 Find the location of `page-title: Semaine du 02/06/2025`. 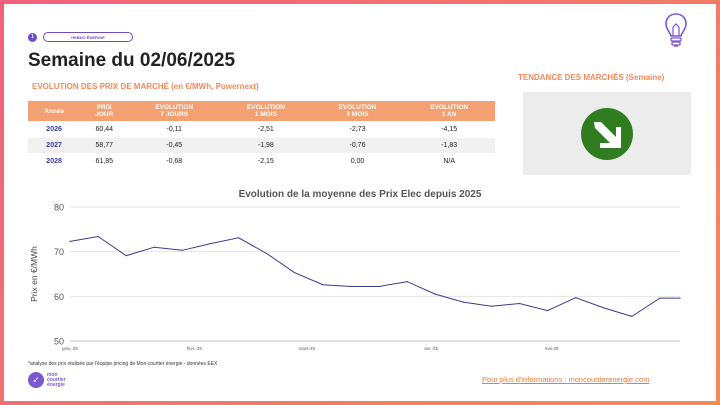

page-title: Semaine du 02/06/2025 is located at coordinates (132, 60).